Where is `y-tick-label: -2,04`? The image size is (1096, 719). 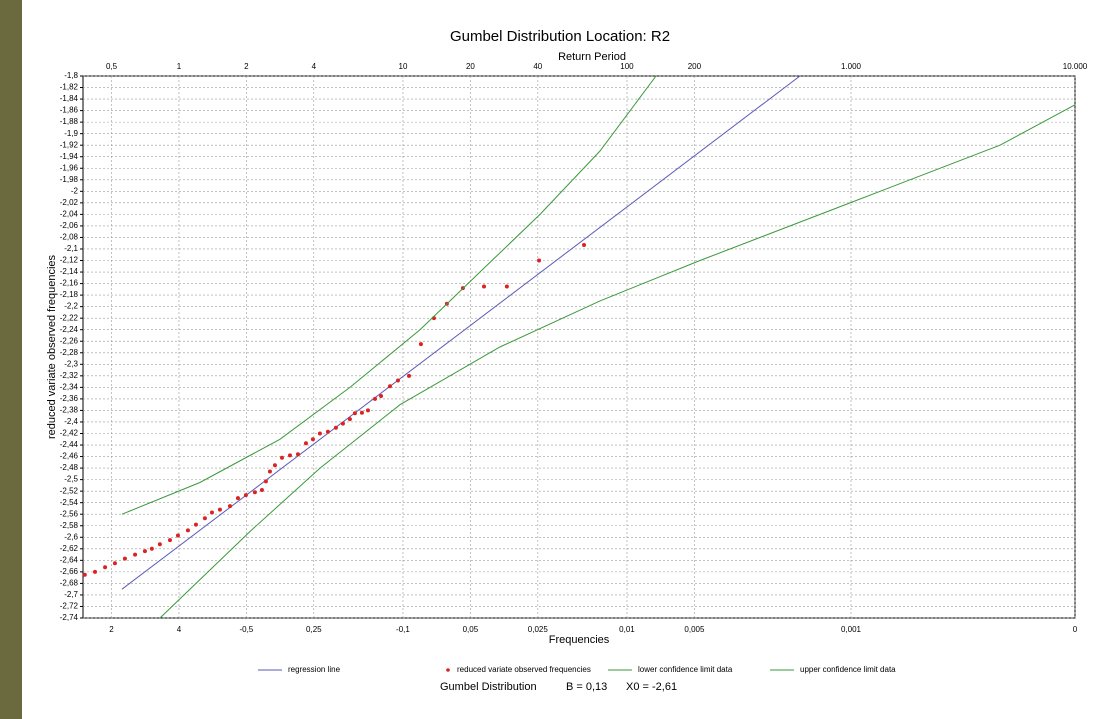 y-tick-label: -2,04 is located at coordinates (69, 213).